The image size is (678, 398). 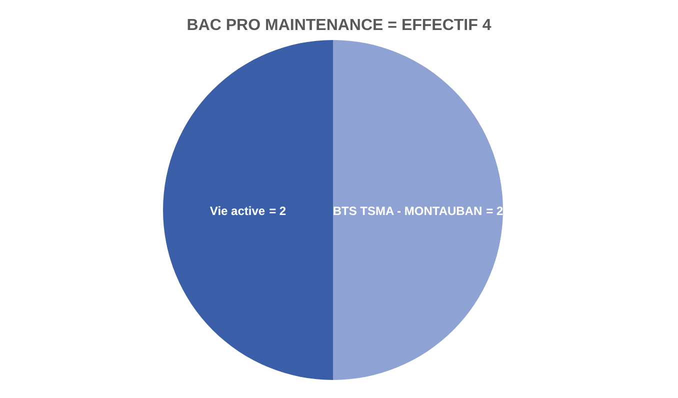 I want to click on slice-label: BTS TSMA - MONTAUBAN, so click(x=407, y=211).